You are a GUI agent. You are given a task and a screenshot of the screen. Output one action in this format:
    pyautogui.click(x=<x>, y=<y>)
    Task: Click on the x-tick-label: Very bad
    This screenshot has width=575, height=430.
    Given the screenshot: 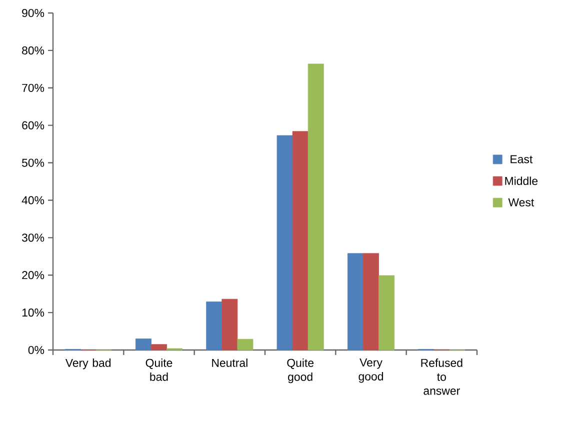 What is the action you would take?
    pyautogui.click(x=88, y=364)
    